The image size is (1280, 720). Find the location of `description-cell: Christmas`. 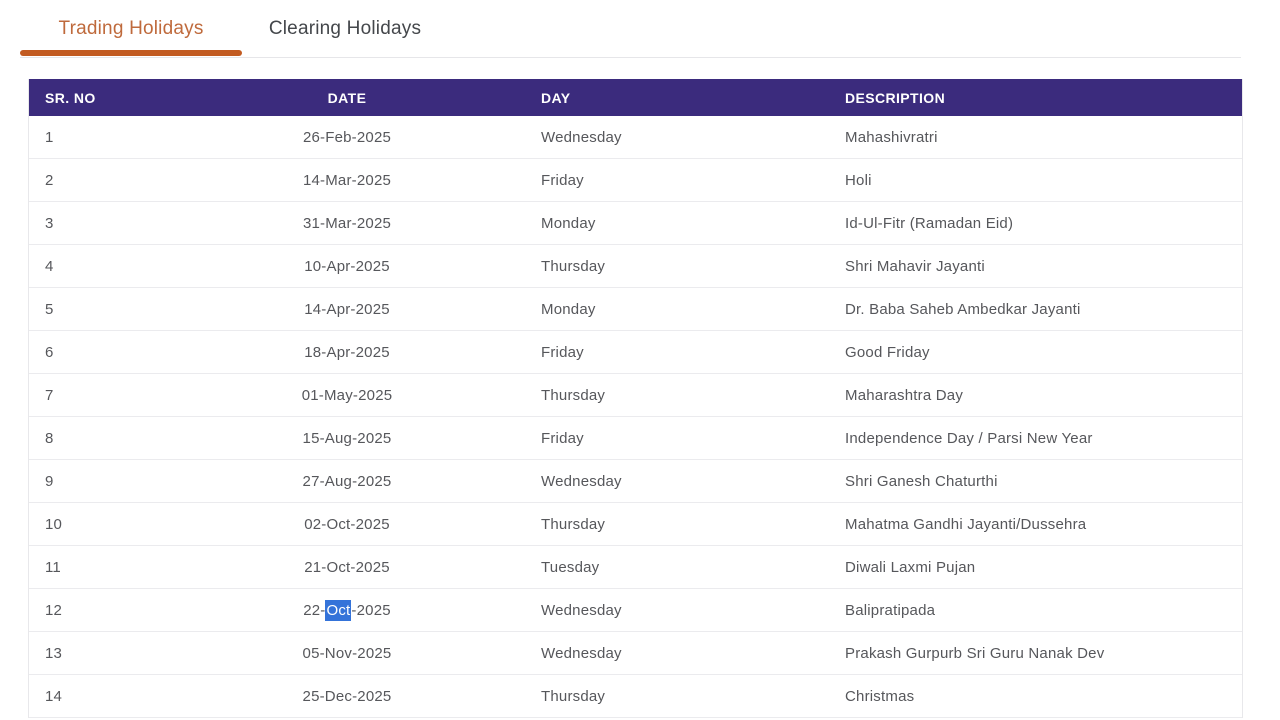

description-cell: Christmas is located at coordinates (1035, 696).